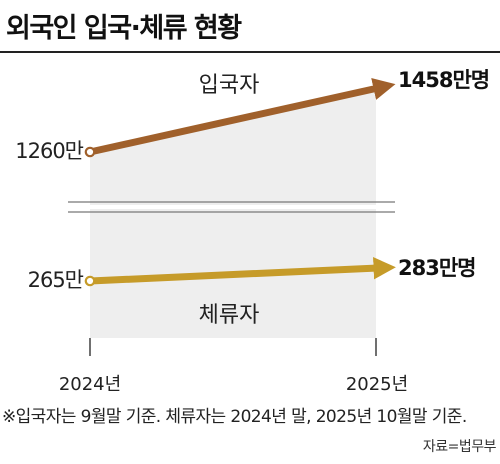 Image resolution: width=500 pixels, height=464 pixels. I want to click on stay-start-label: 265만, so click(56, 280).